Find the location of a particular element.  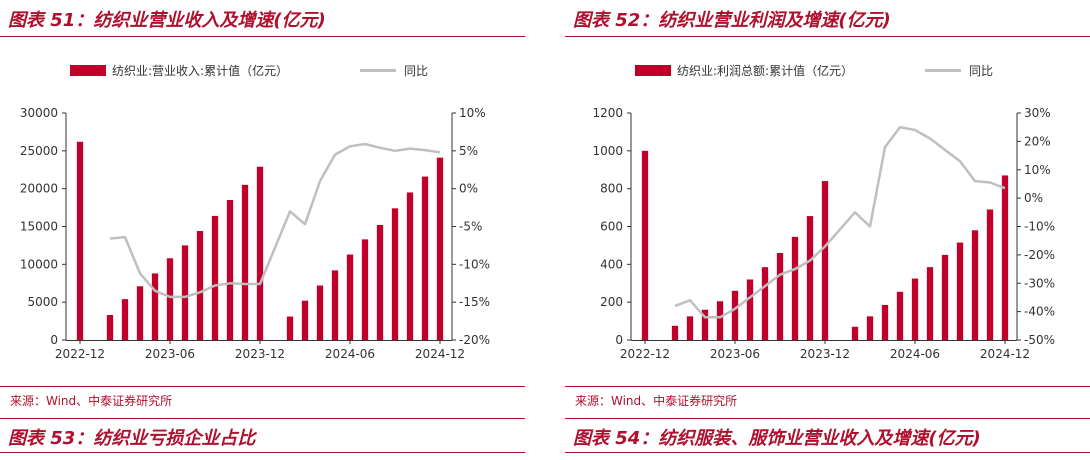

next-chart-title: 图表 53：纺织业亏损企业占比 is located at coordinates (132, 438).